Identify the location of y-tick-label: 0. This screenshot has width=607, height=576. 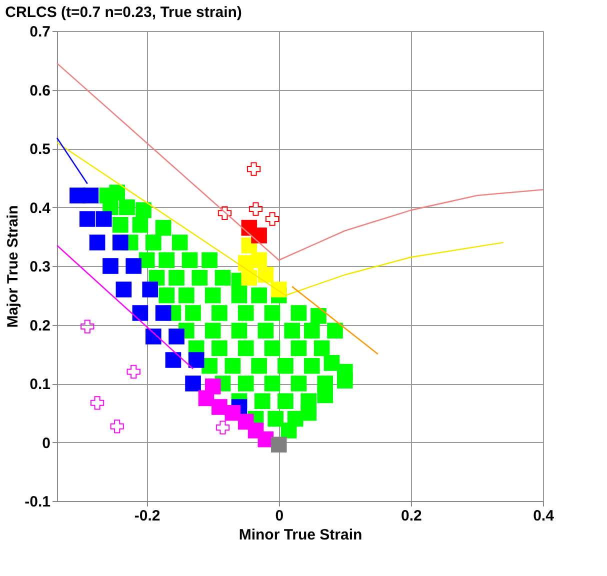
(46, 443).